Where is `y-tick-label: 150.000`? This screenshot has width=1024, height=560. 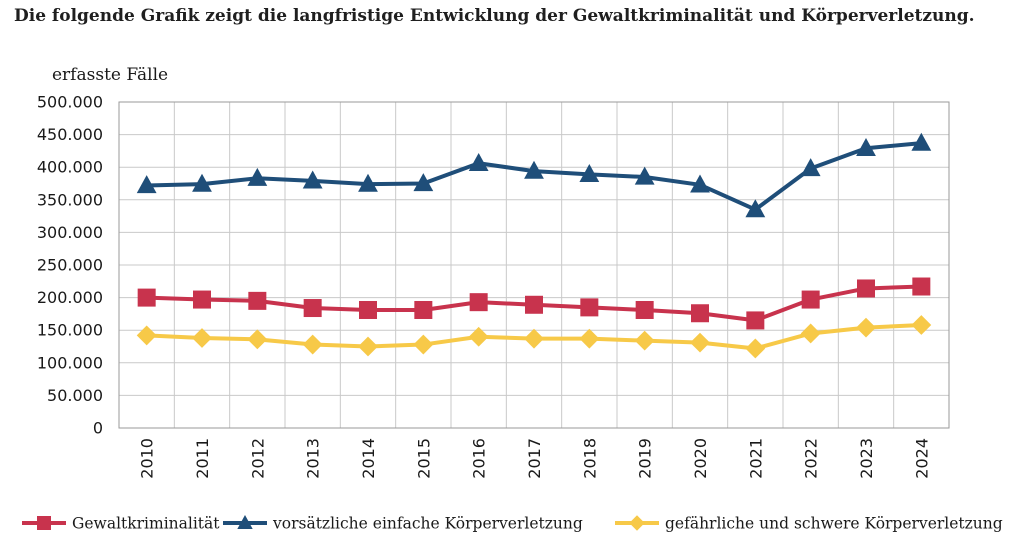
y-tick-label: 150.000 is located at coordinates (70, 330).